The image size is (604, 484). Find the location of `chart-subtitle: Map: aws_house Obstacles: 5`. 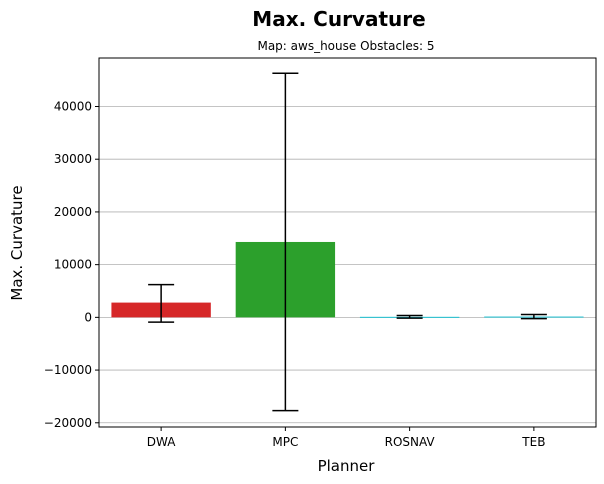

chart-subtitle: Map: aws_house Obstacles: 5 is located at coordinates (345, 46).